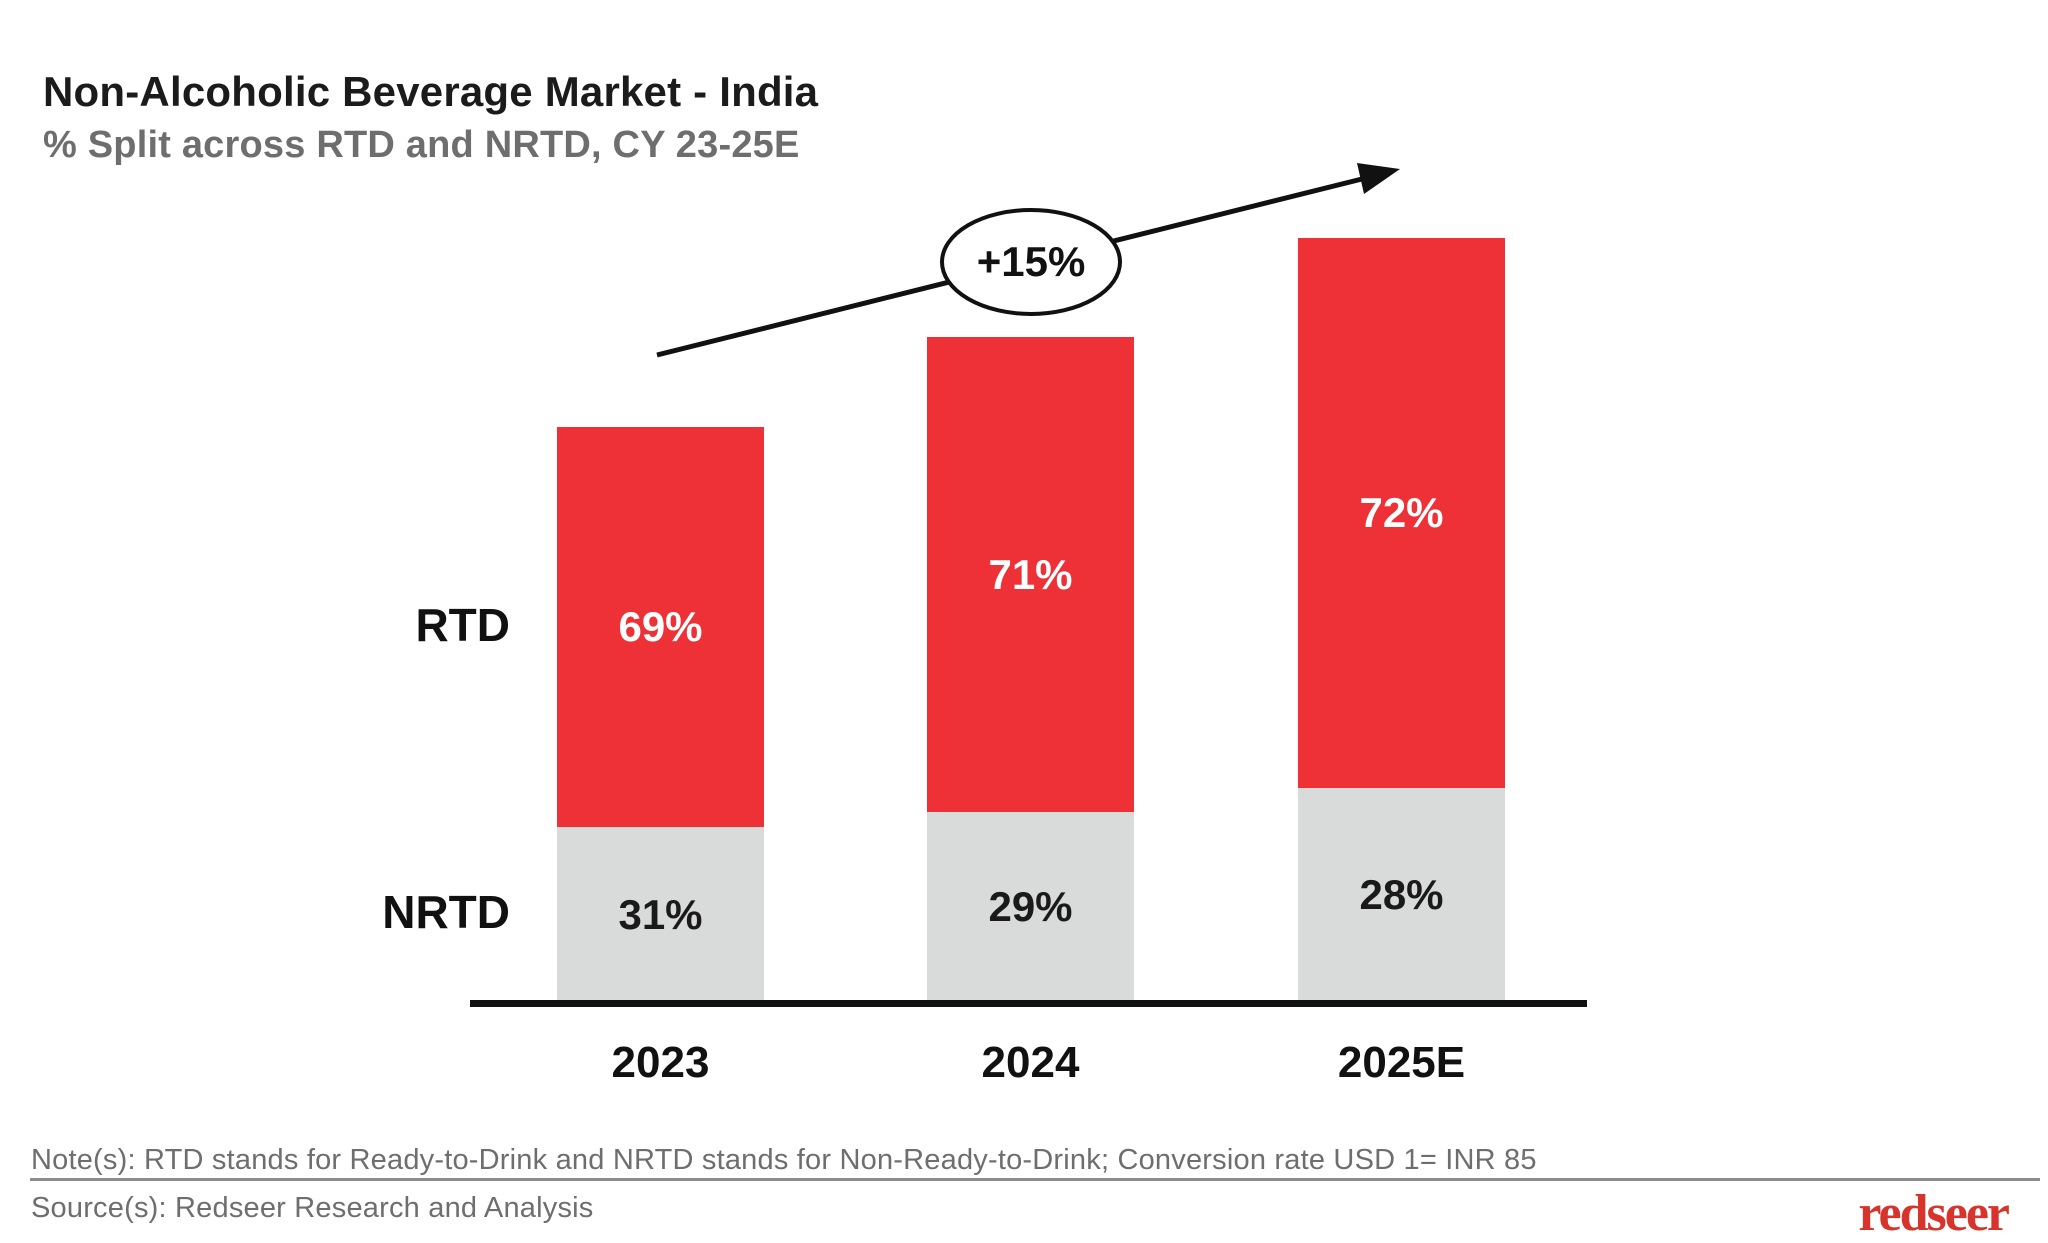  I want to click on bar-group-2023: 69% 31% 2023, so click(660, 757).